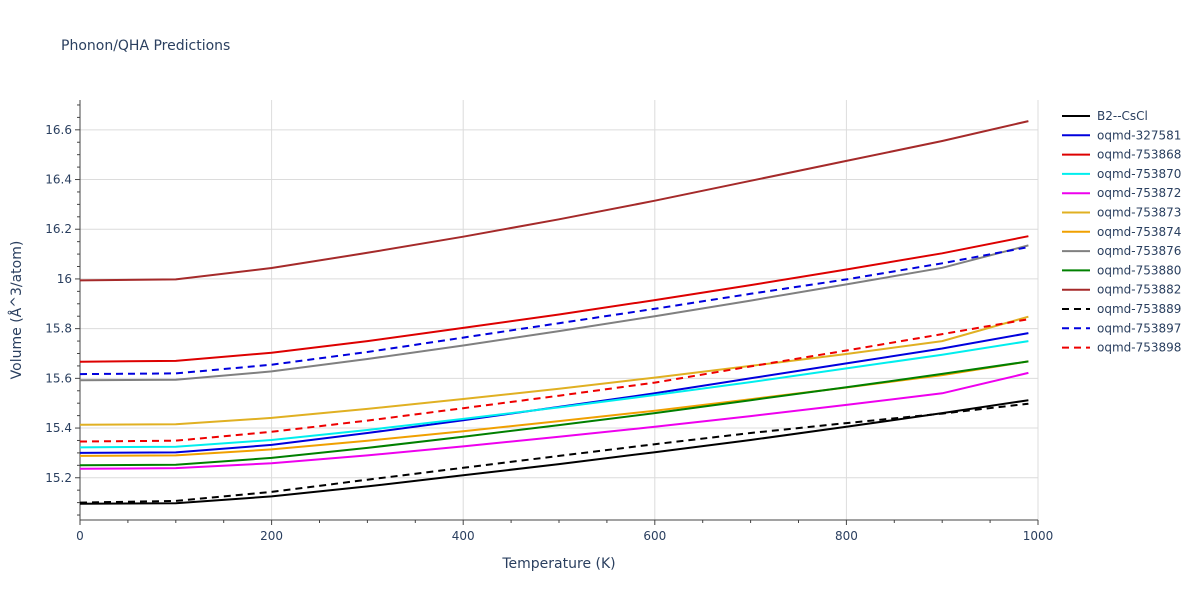  Describe the element at coordinates (145, 46) in the screenshot. I see `chart-title: Phonon/QHA Predictions` at that location.